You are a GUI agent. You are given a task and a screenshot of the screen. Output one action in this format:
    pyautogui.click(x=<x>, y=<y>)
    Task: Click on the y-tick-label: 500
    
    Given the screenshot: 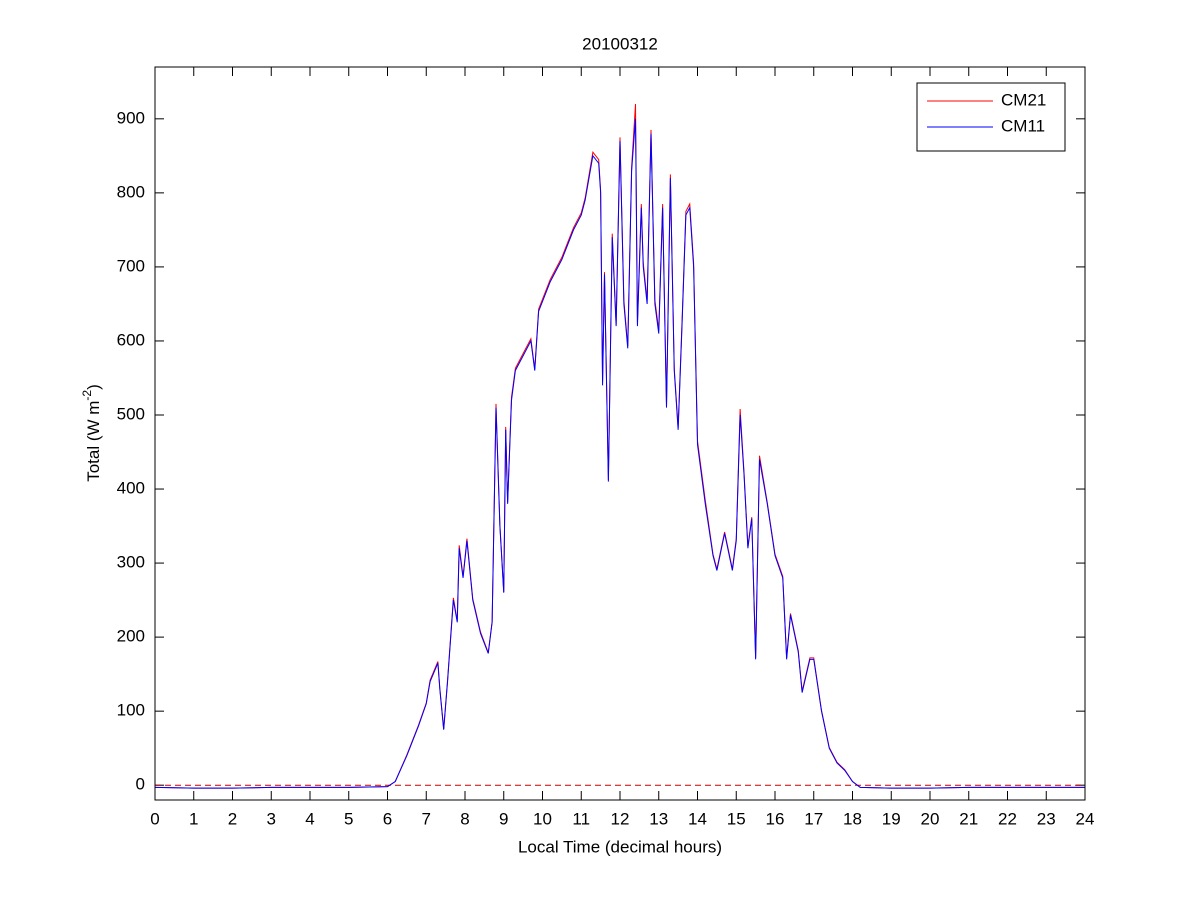 What is the action you would take?
    pyautogui.click(x=131, y=413)
    